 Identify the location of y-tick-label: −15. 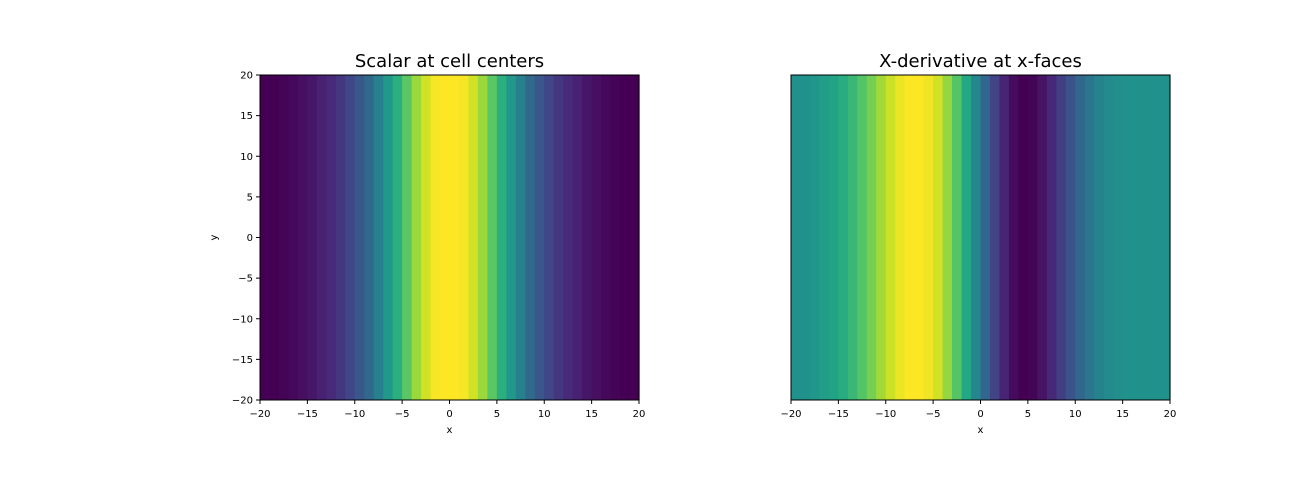
(242, 360).